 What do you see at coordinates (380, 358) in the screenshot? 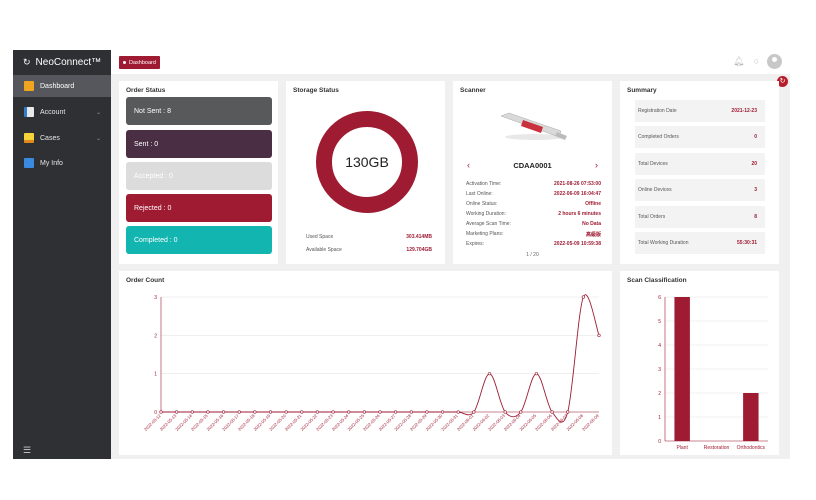
I see `order-count-line` at bounding box center [380, 358].